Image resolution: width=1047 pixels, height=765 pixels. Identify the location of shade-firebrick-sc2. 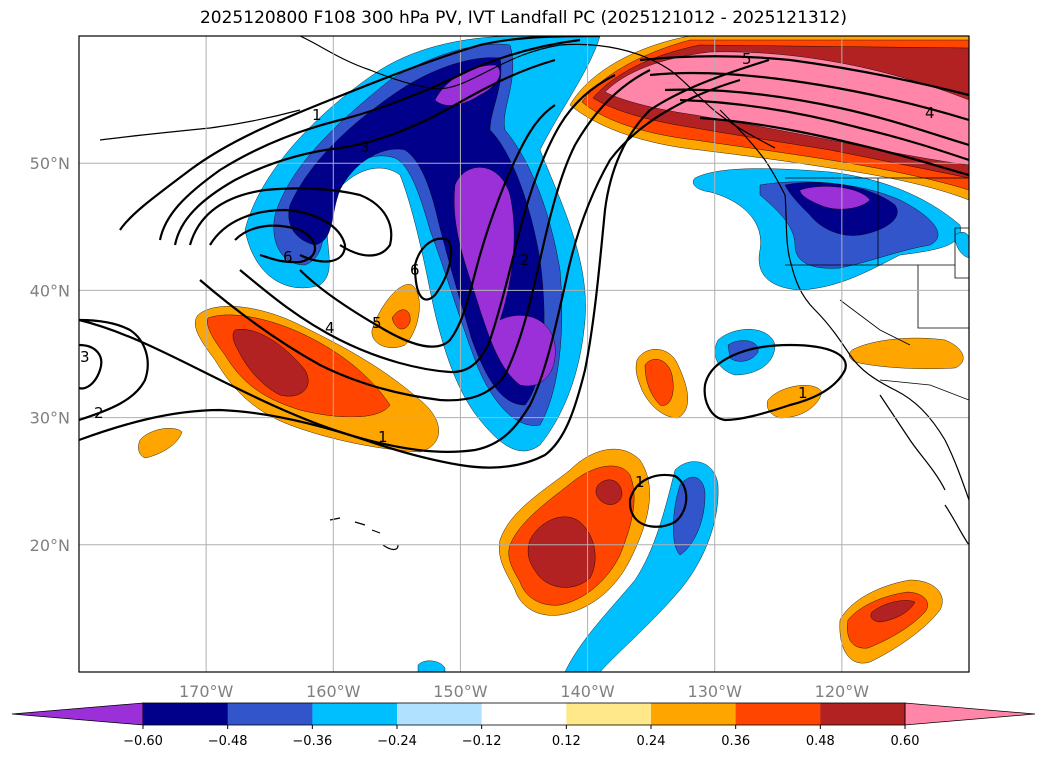
(609, 492).